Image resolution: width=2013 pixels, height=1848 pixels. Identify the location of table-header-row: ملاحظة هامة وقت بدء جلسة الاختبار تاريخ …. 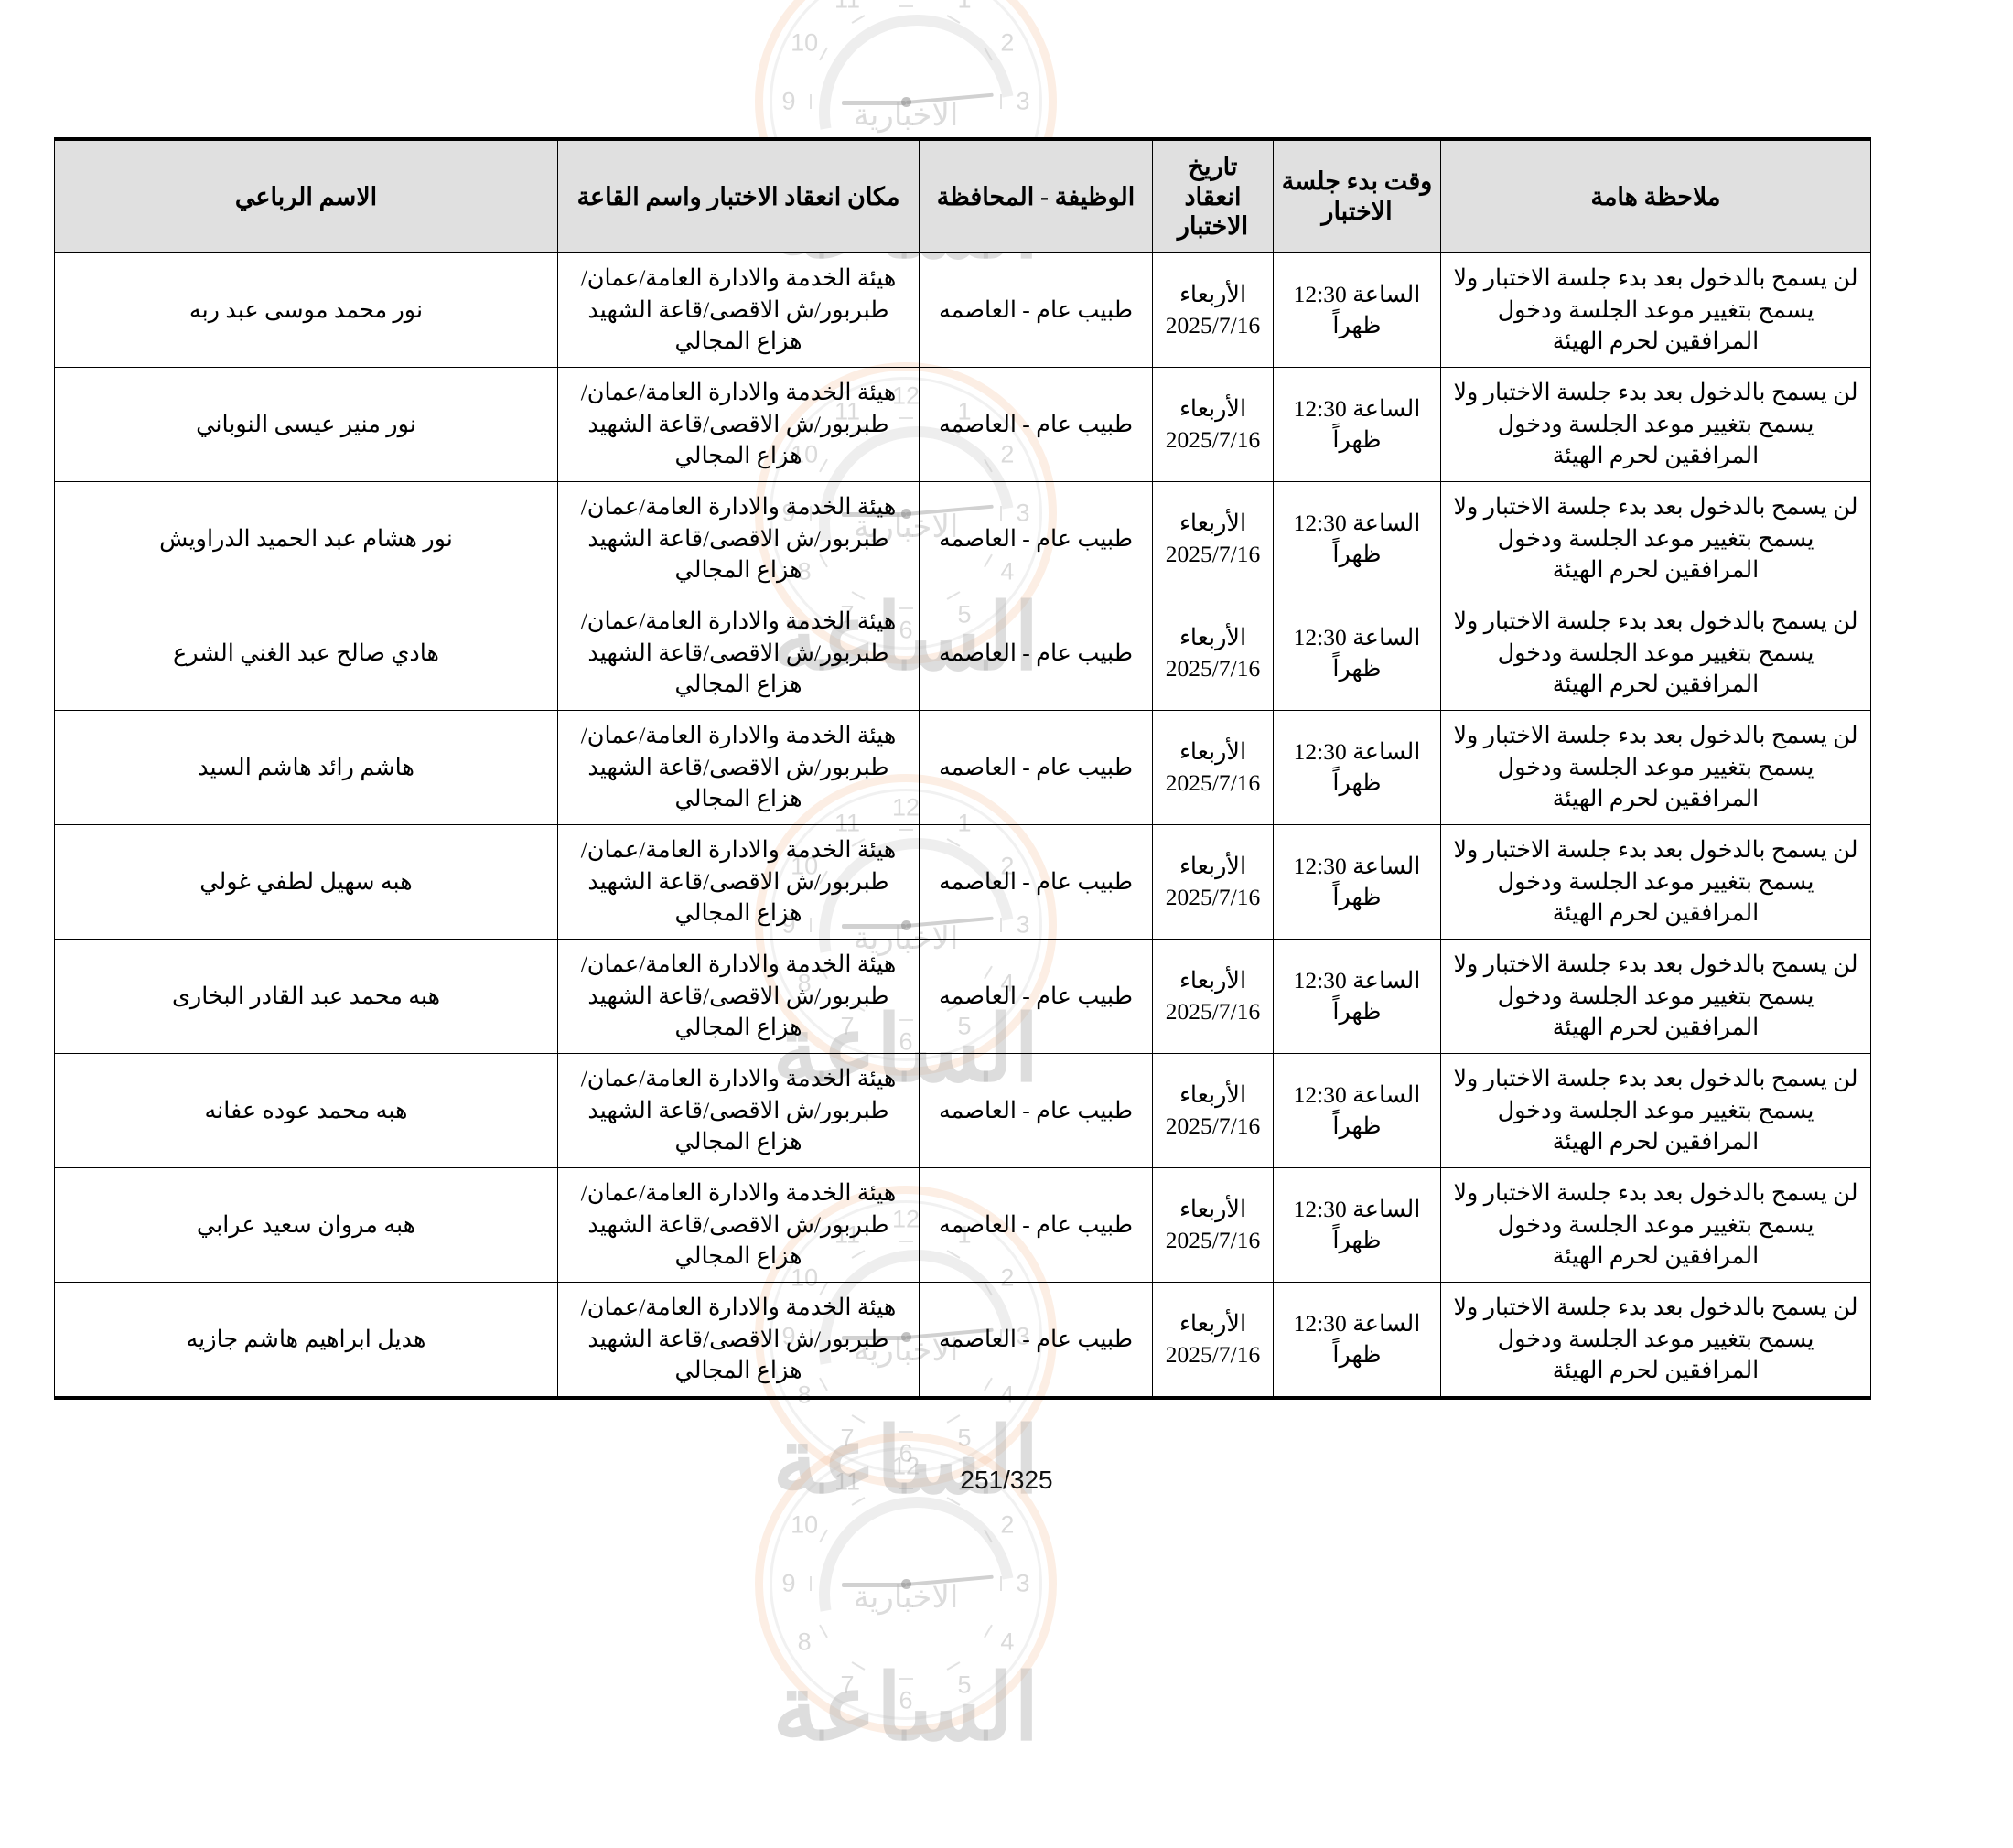
(963, 195).